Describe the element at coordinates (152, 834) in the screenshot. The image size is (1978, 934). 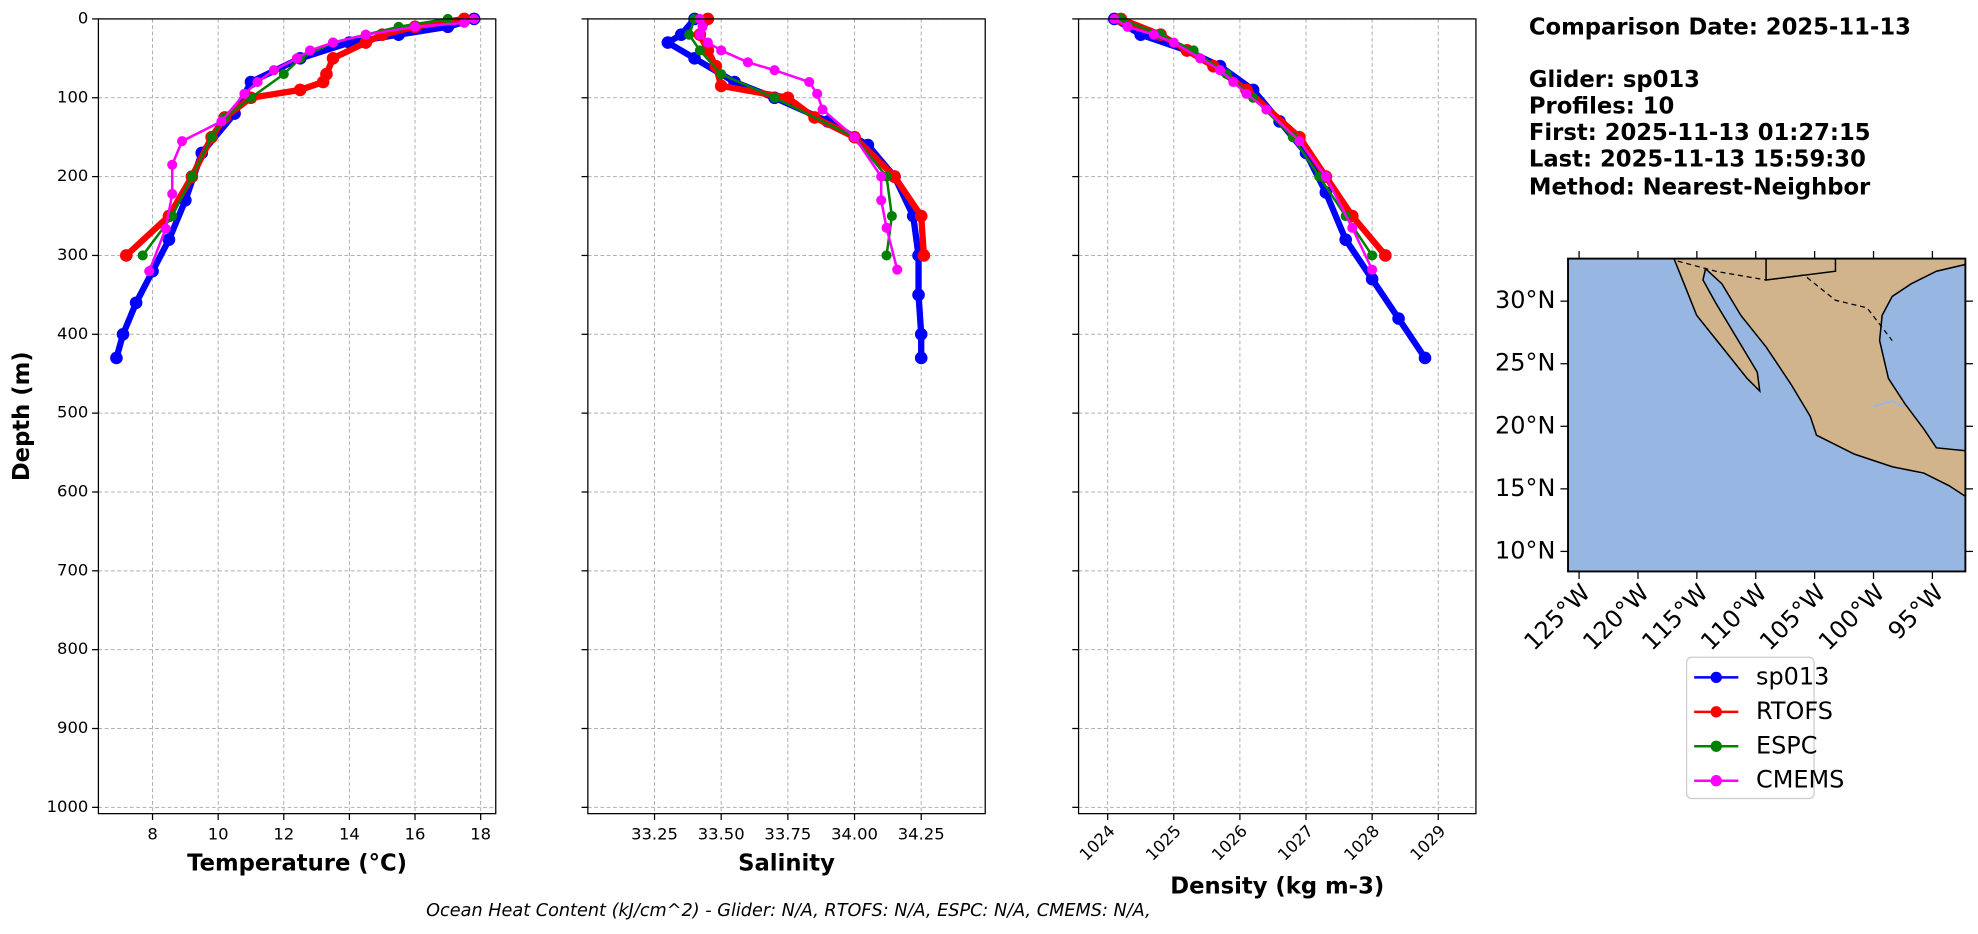
I see `x-tick-label: 8` at that location.